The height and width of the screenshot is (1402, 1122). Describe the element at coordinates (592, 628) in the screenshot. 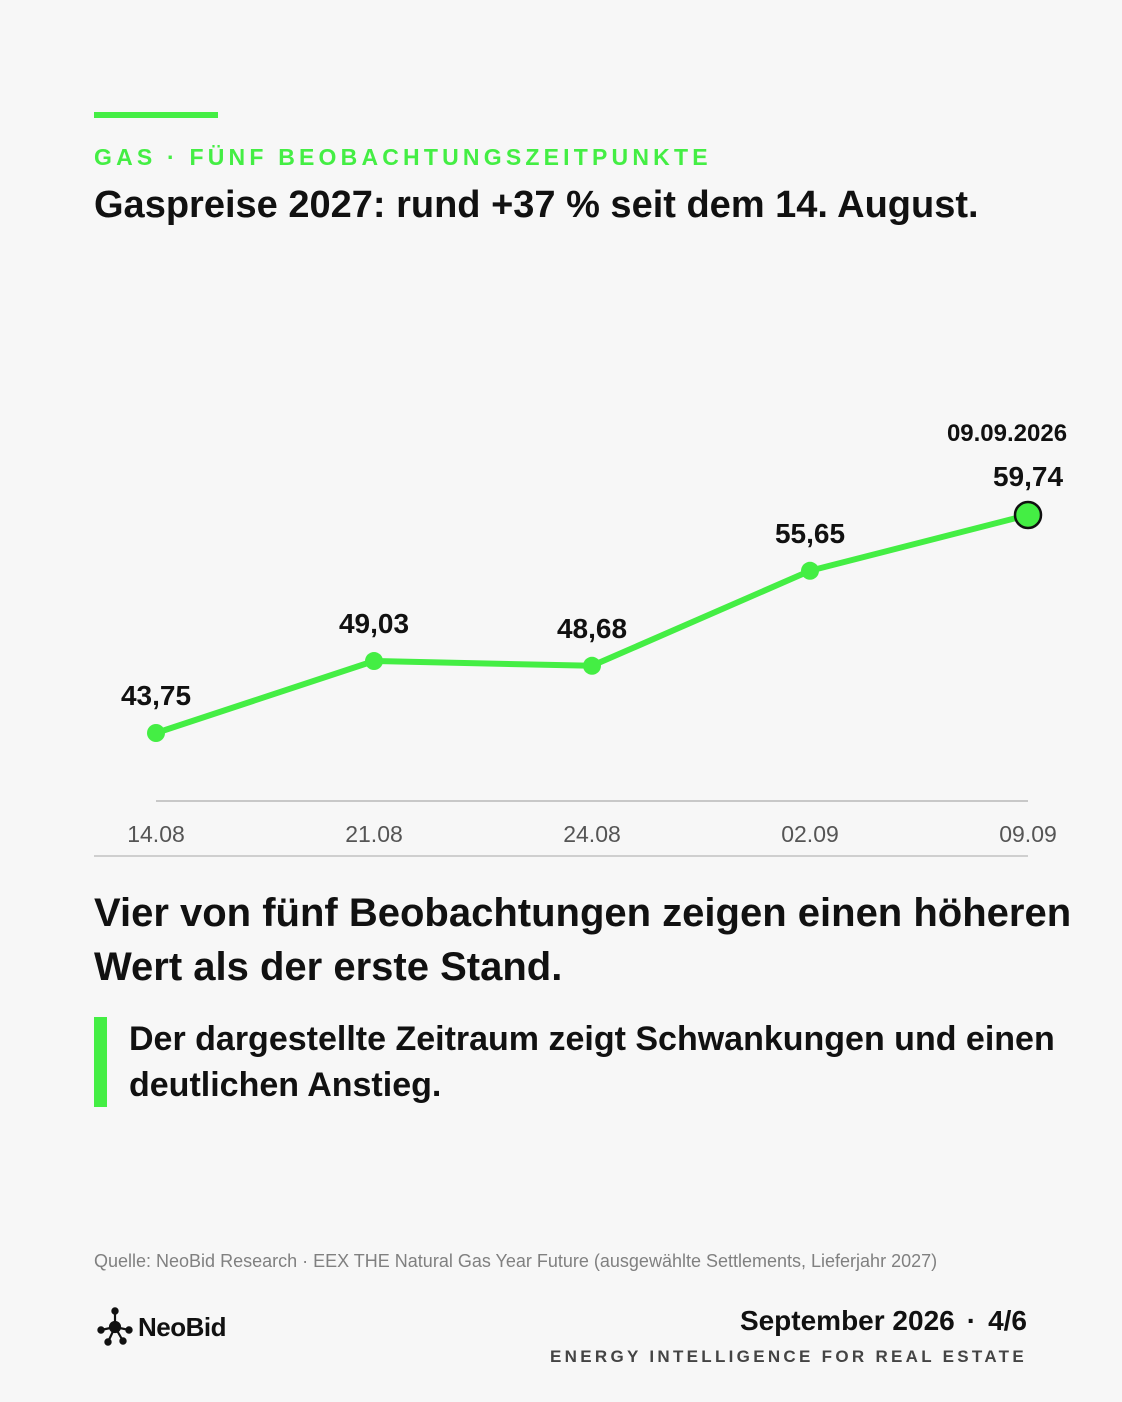

I see `data-label: 48,68` at that location.